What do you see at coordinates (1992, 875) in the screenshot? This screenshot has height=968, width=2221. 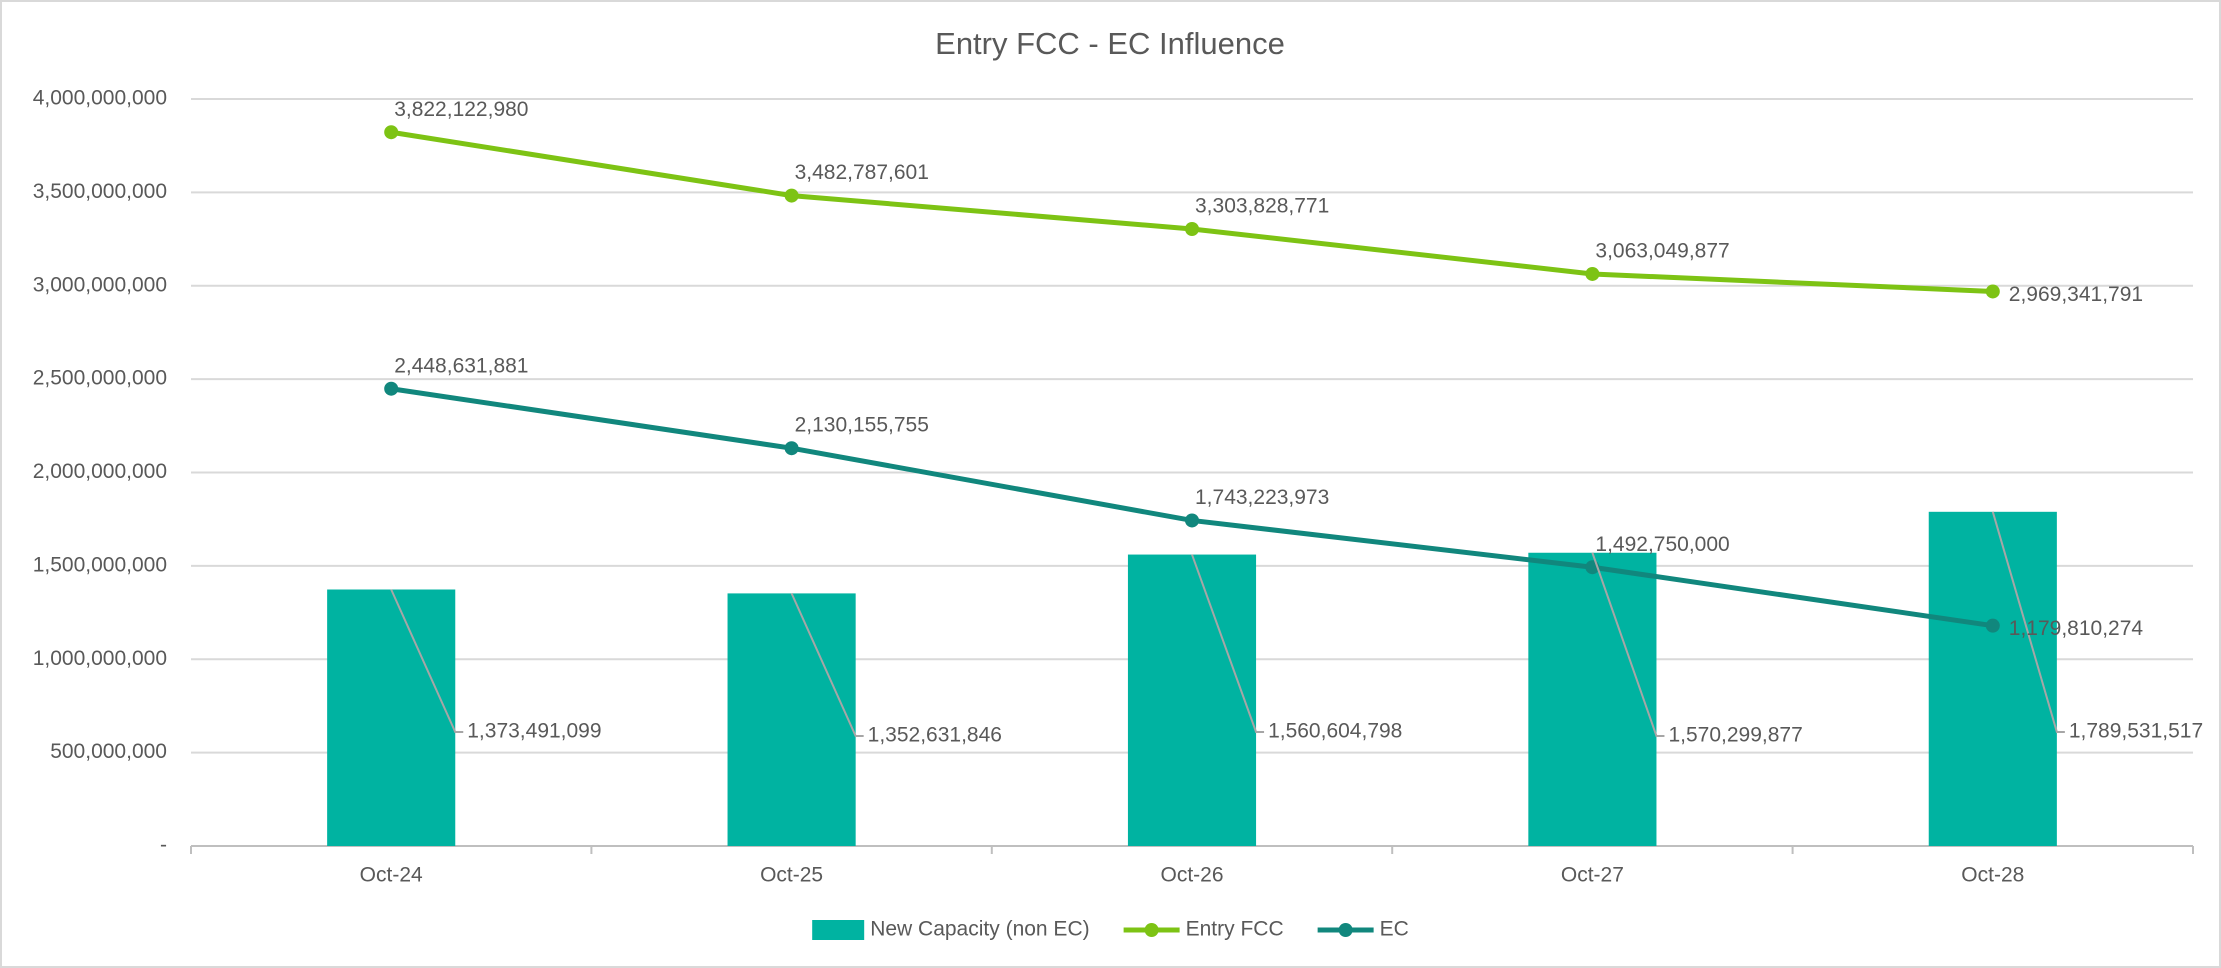 I see `x-tick-label: Oct-28` at bounding box center [1992, 875].